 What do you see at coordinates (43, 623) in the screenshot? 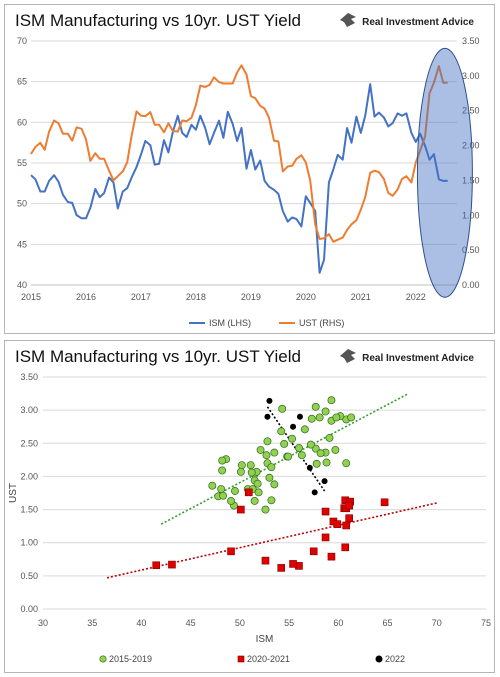
I see `x-tick-label: 30` at bounding box center [43, 623].